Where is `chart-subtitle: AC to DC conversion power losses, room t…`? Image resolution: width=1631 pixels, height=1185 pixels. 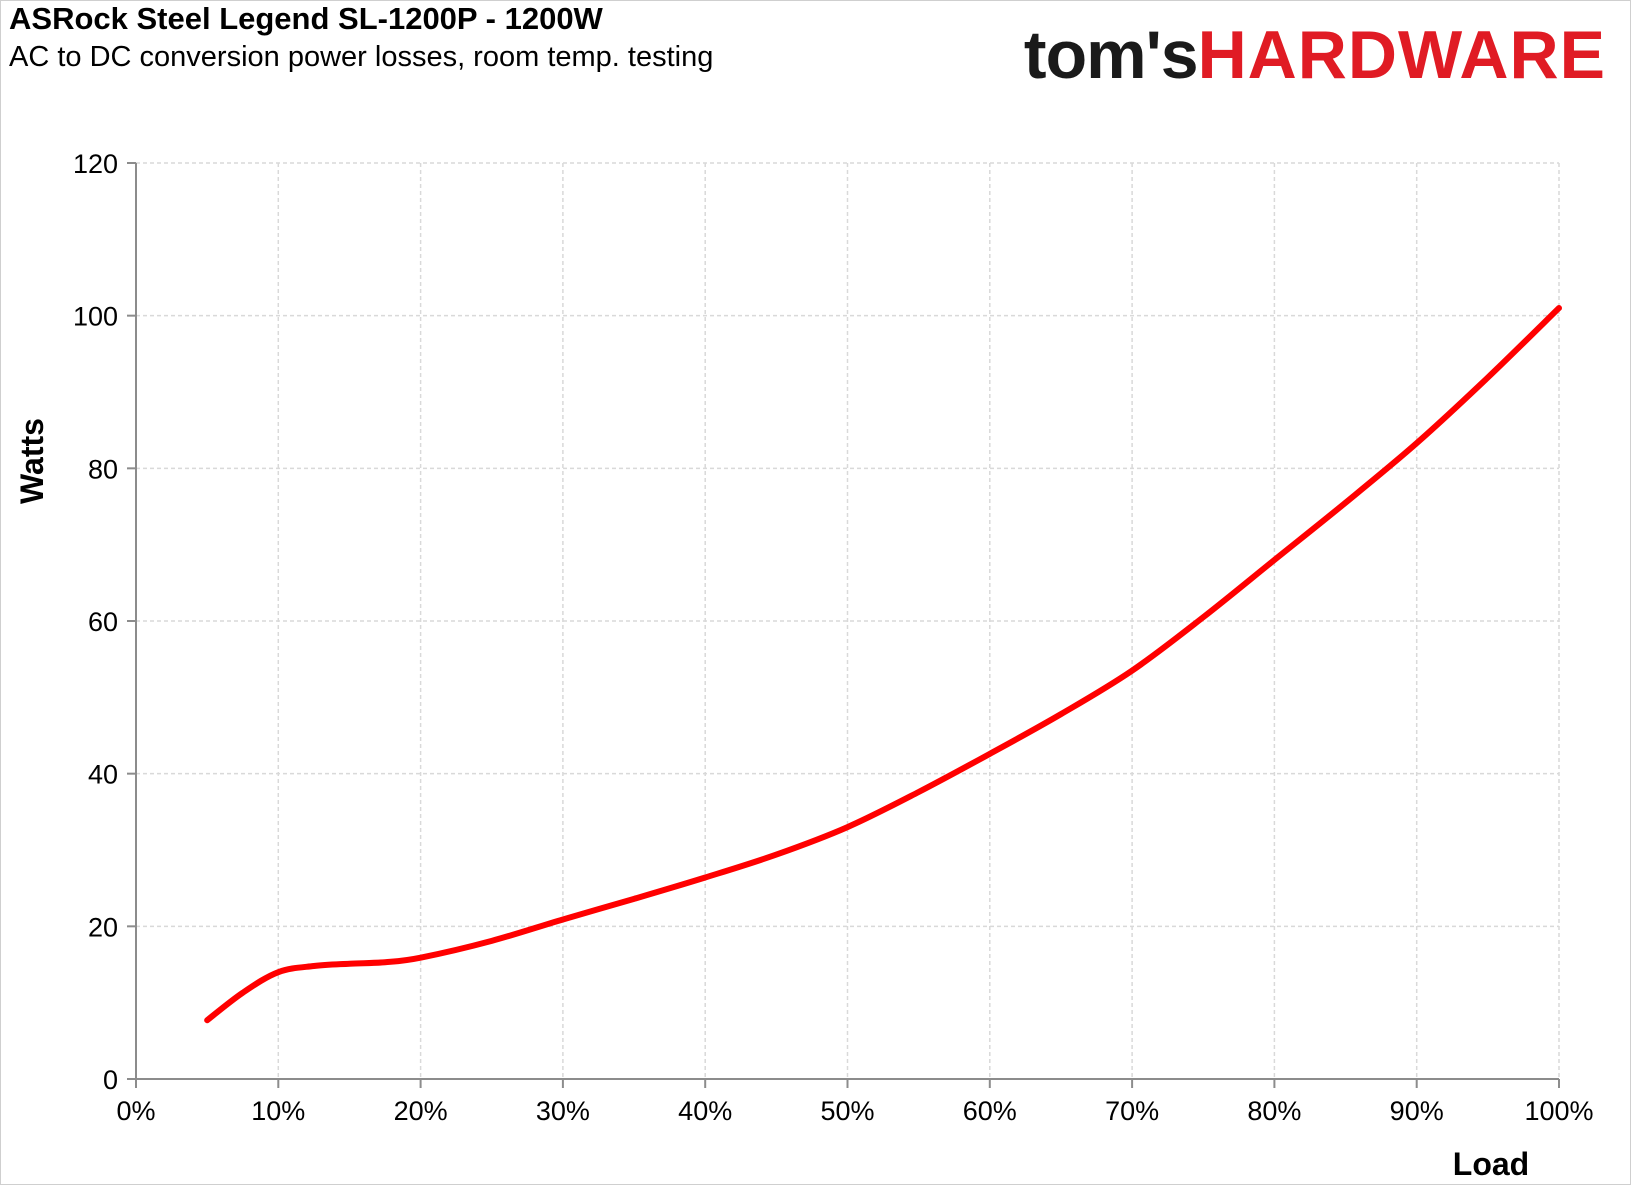 chart-subtitle: AC to DC conversion power losses, room t… is located at coordinates (361, 57).